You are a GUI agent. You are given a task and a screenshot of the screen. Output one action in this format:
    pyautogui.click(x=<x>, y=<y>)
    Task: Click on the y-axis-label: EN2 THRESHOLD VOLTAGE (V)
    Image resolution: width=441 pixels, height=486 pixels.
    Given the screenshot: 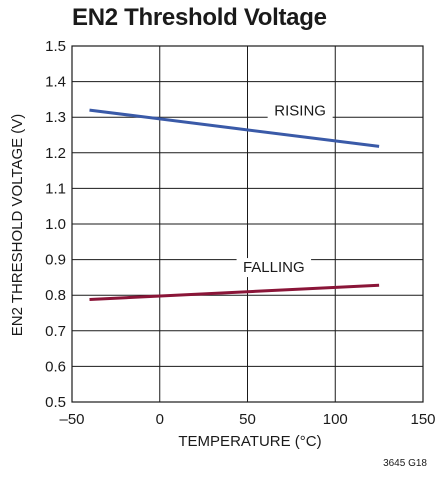 What is the action you would take?
    pyautogui.click(x=17, y=225)
    